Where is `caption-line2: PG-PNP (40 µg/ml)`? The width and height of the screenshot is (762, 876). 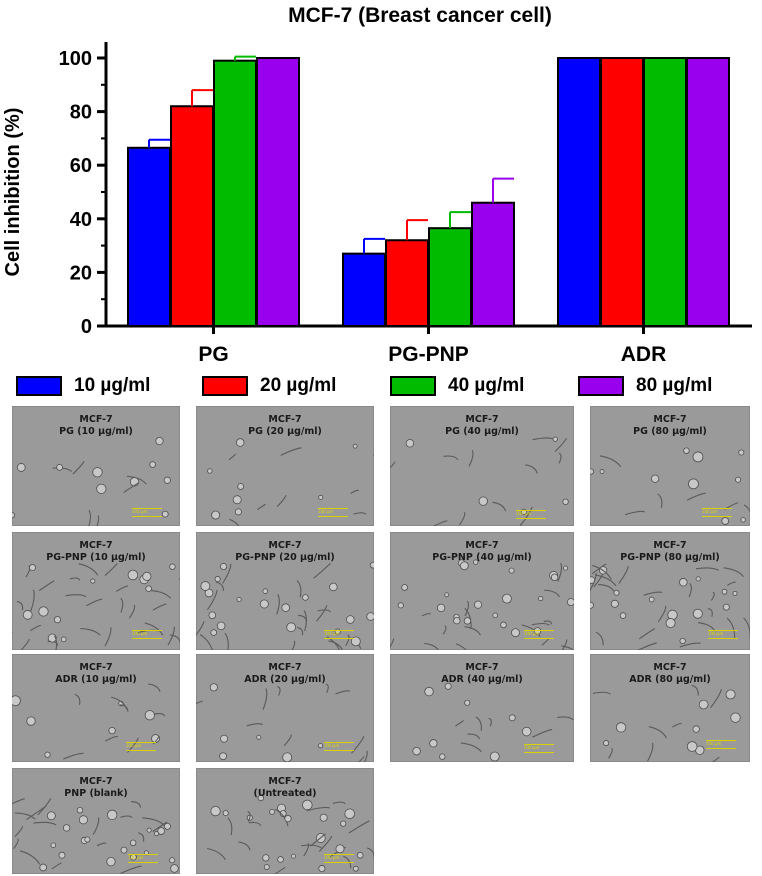
caption-line2: PG-PNP (40 µg/ml) is located at coordinates (482, 557).